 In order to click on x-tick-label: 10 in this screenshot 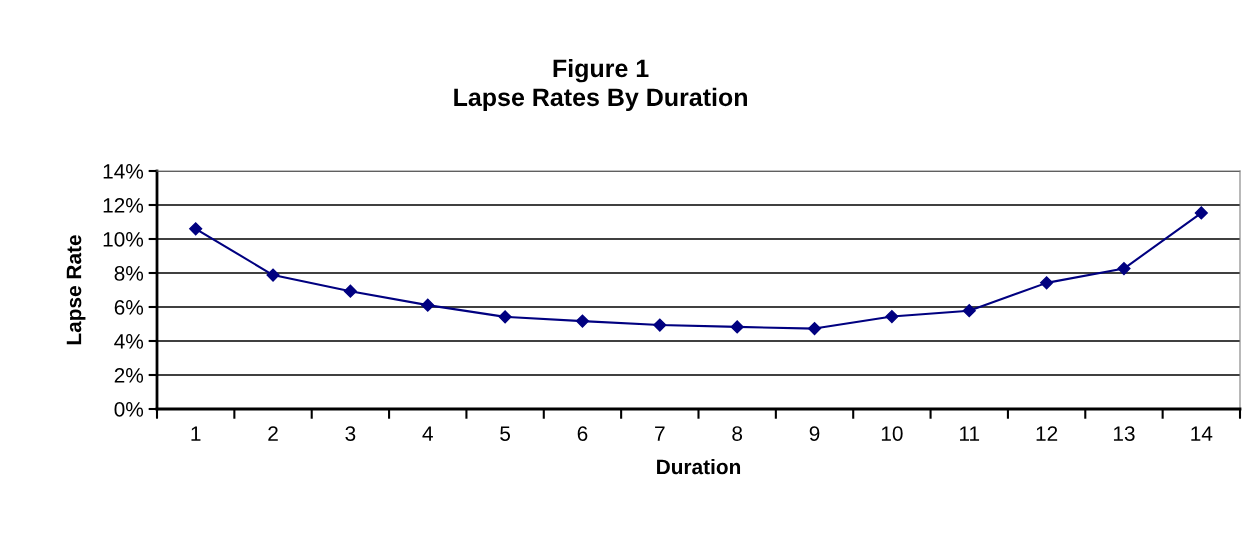, I will do `click(892, 433)`.